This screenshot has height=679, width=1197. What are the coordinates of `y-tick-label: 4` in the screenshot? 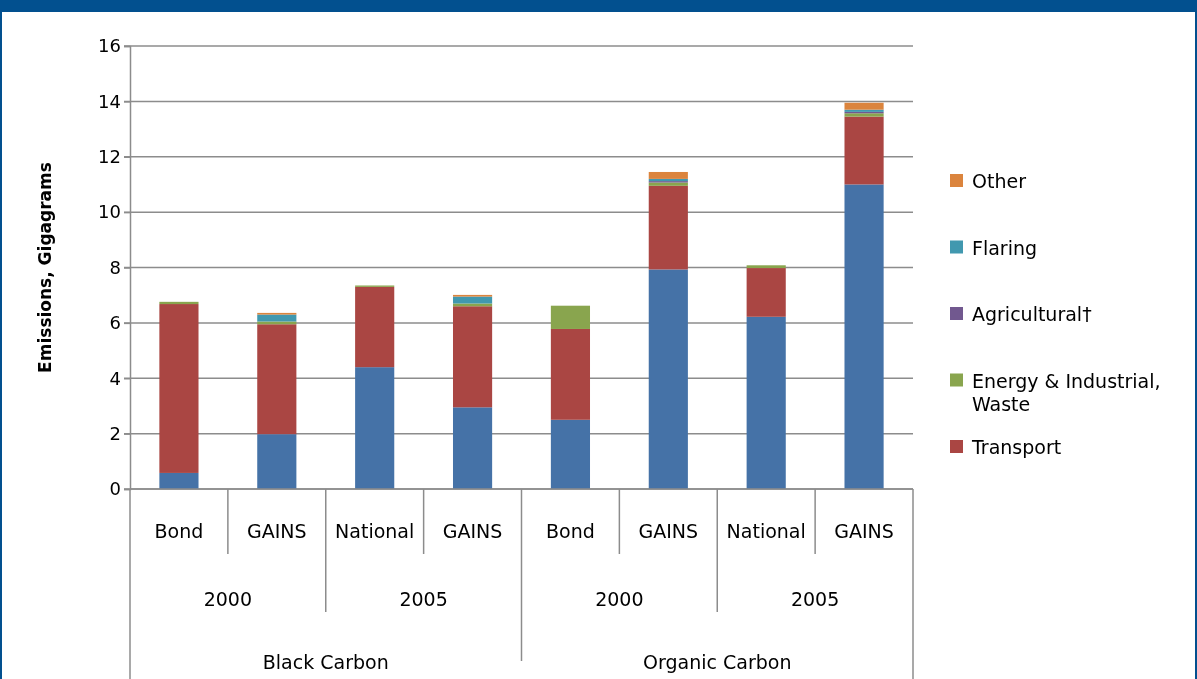 It's located at (115, 378).